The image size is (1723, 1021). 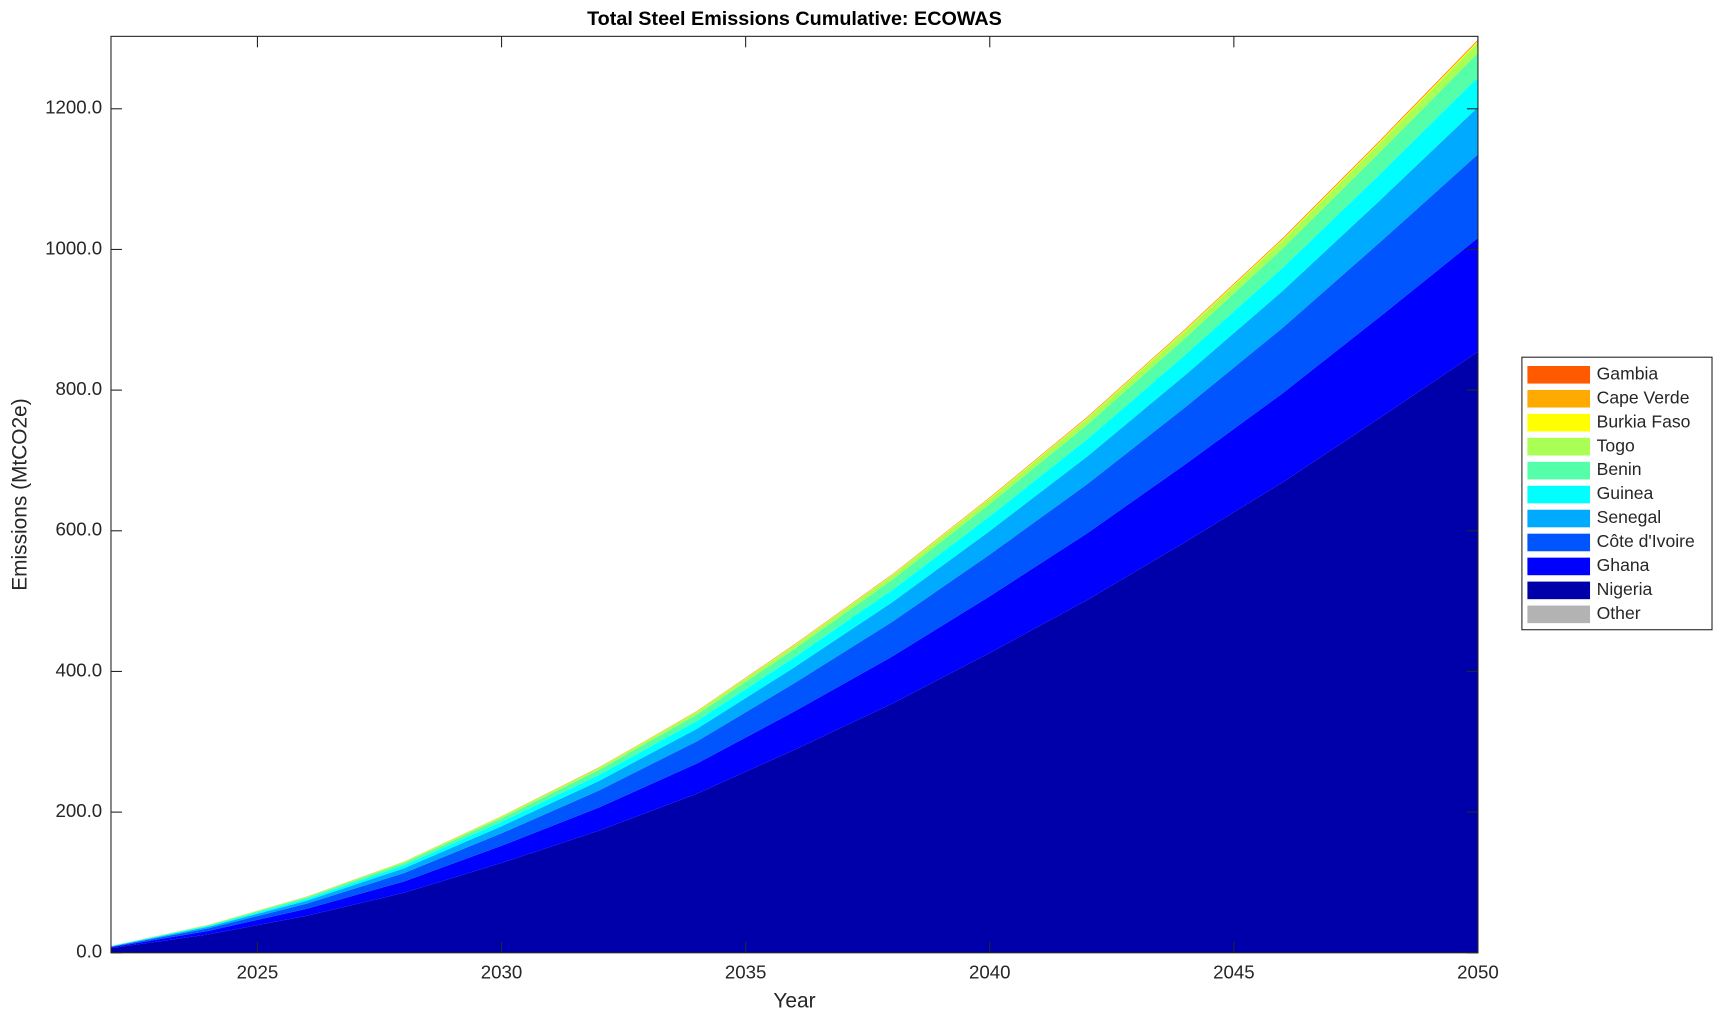 I want to click on y-tick-label: 1200.0, so click(x=73, y=107).